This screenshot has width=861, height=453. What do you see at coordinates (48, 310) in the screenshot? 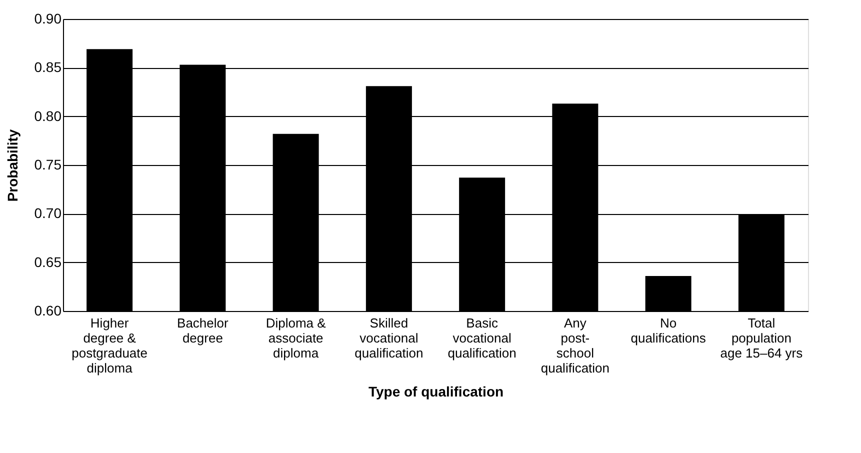
I see `y-tick-label: 0.60` at bounding box center [48, 310].